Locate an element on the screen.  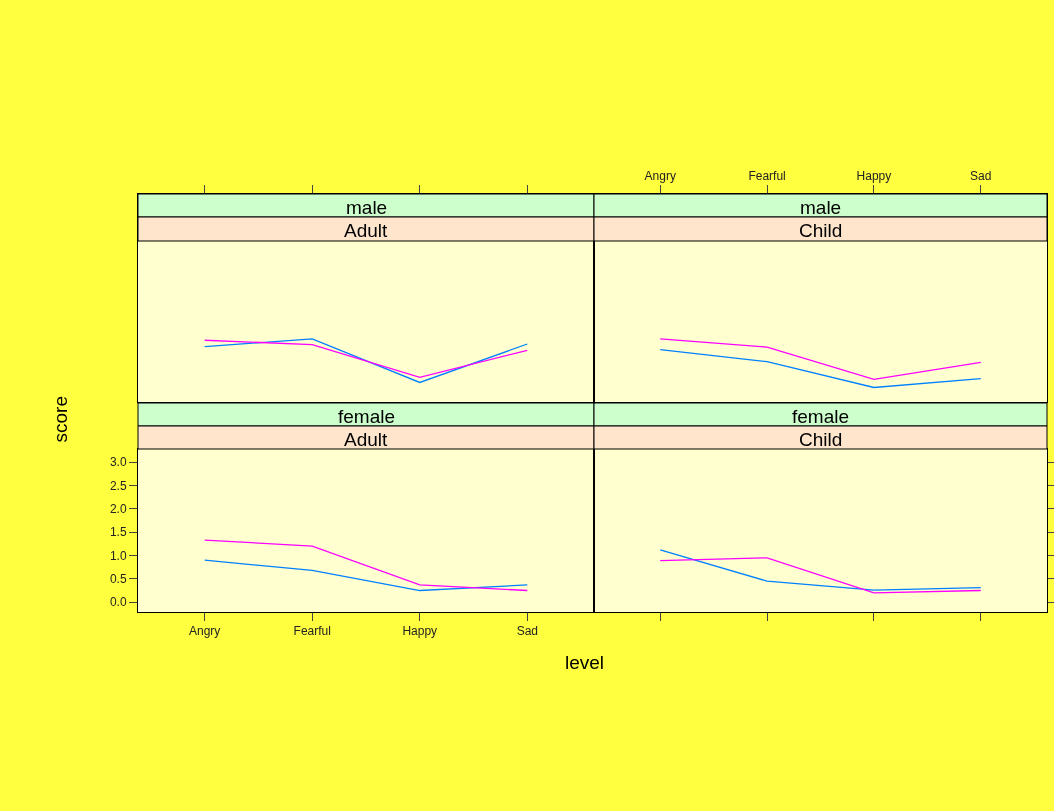
y-tick-label: 2.0 is located at coordinates (118, 508).